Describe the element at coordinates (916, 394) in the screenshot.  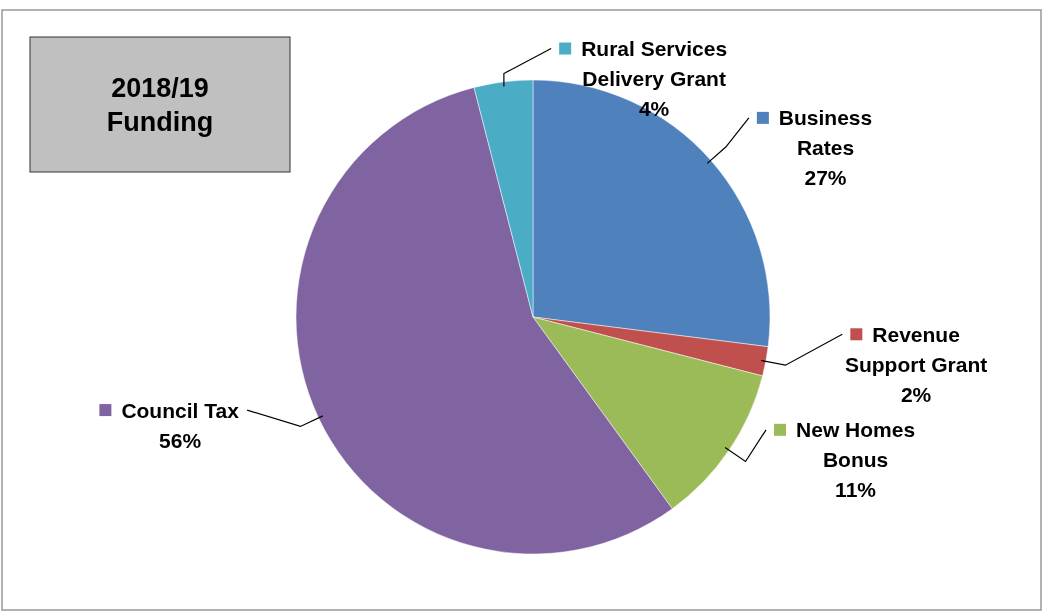
I see `data-label: 2%` at that location.